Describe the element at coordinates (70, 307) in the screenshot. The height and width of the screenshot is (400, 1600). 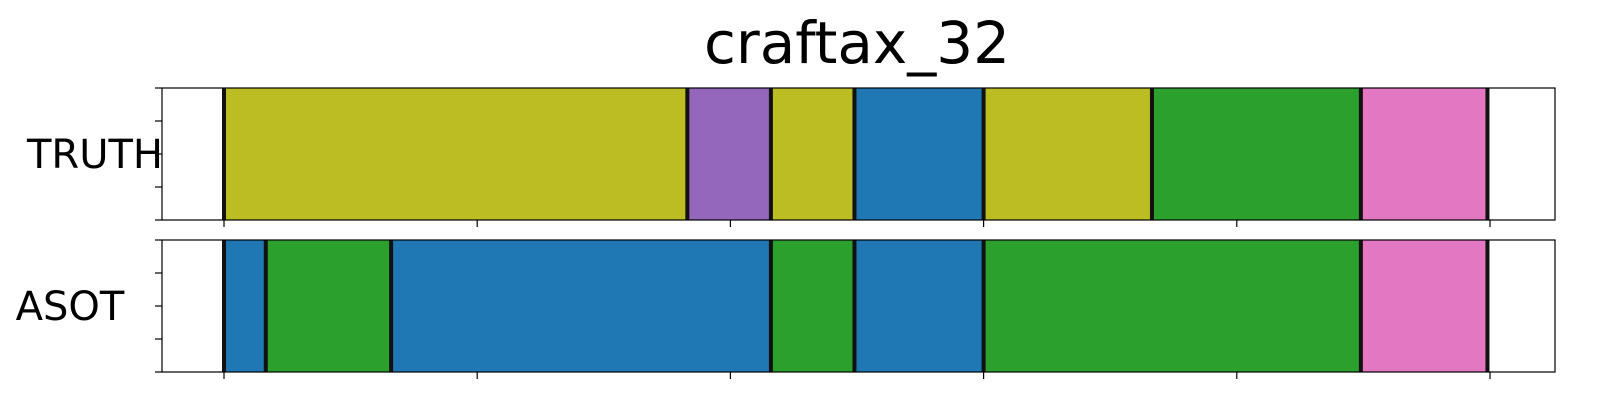
I see `row-label-asot: ASOT` at that location.